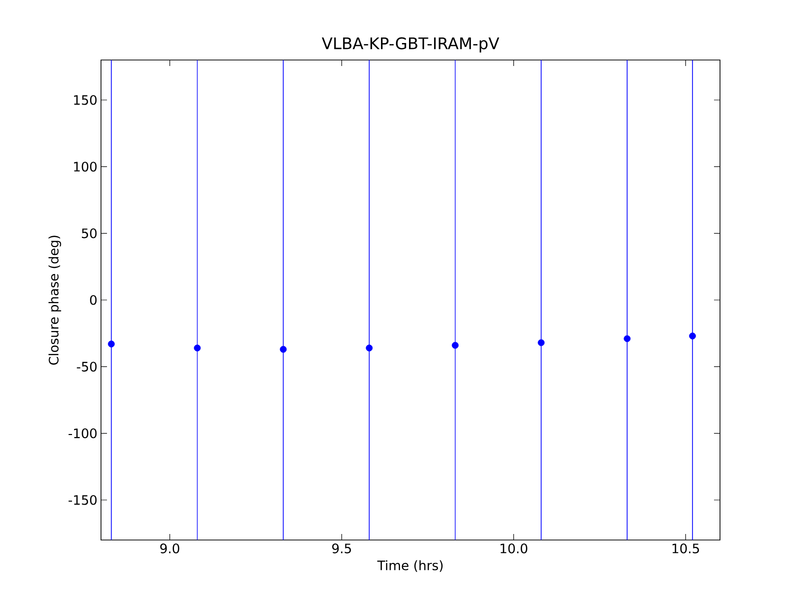 The height and width of the screenshot is (600, 800). I want to click on y-tick-label: -100, so click(82, 433).